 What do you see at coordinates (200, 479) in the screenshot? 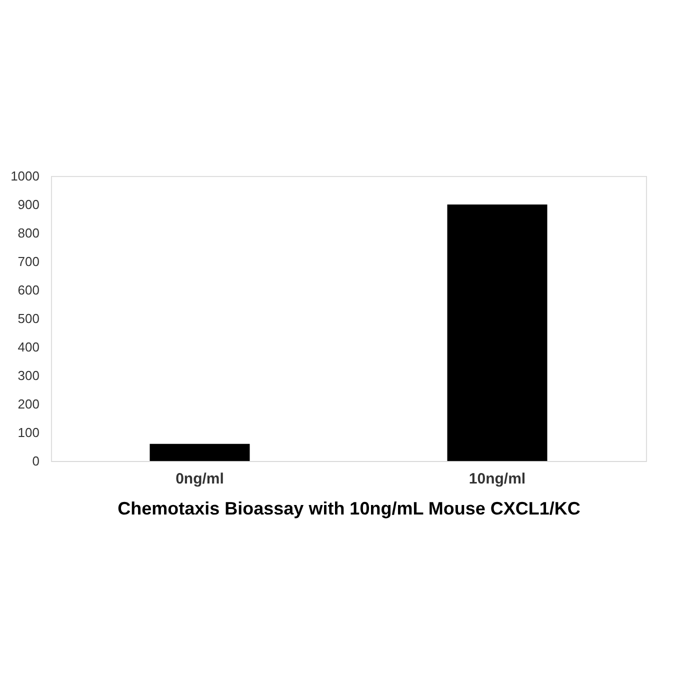
I see `x-tick-label: 0ng/ml` at bounding box center [200, 479].